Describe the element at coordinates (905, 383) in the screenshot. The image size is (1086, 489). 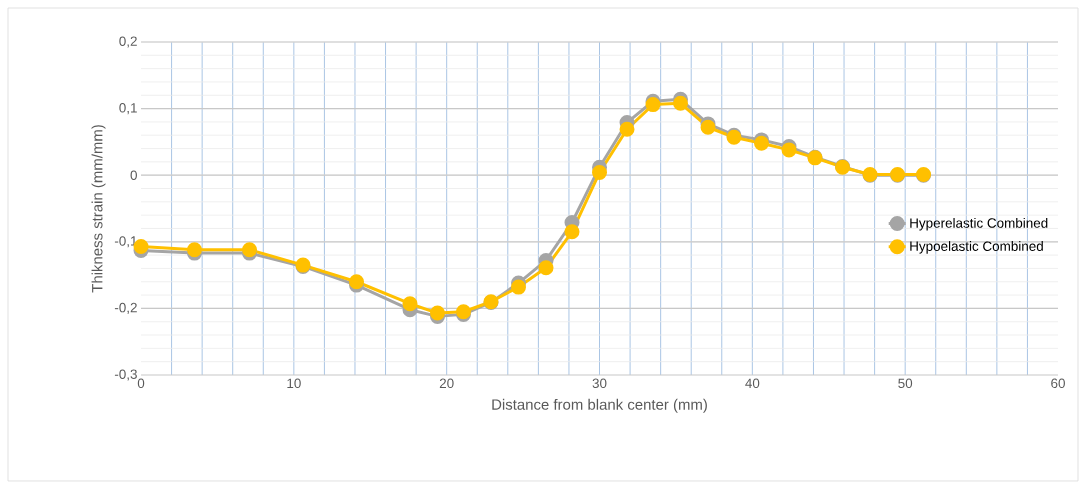
I see `x-tick-label: 50` at that location.